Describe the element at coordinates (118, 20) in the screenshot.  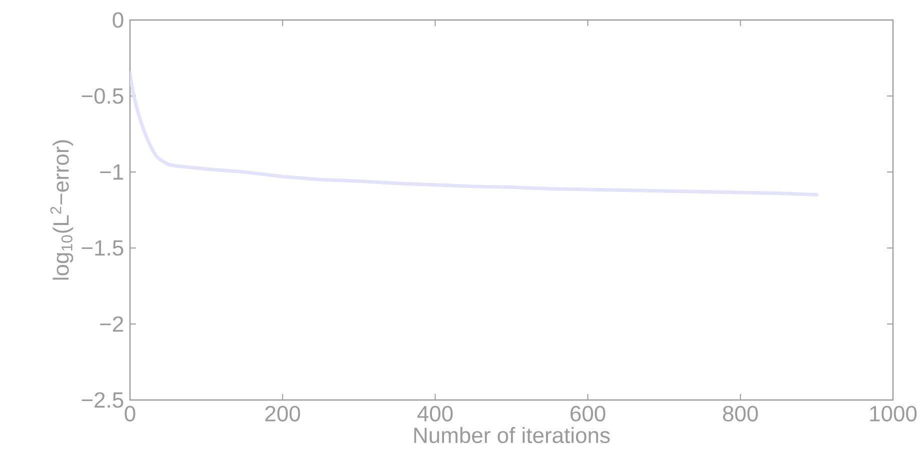
I see `y-tick-label: 0` at that location.